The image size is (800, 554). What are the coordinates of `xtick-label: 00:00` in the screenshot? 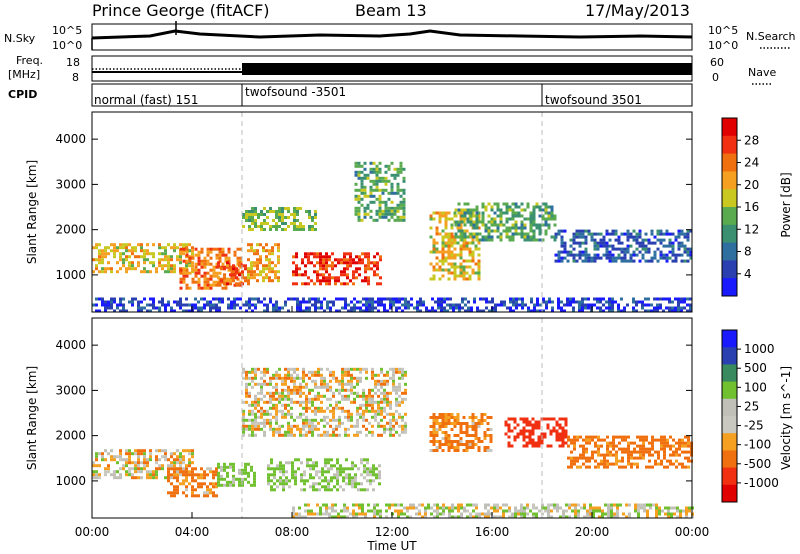 It's located at (92, 532).